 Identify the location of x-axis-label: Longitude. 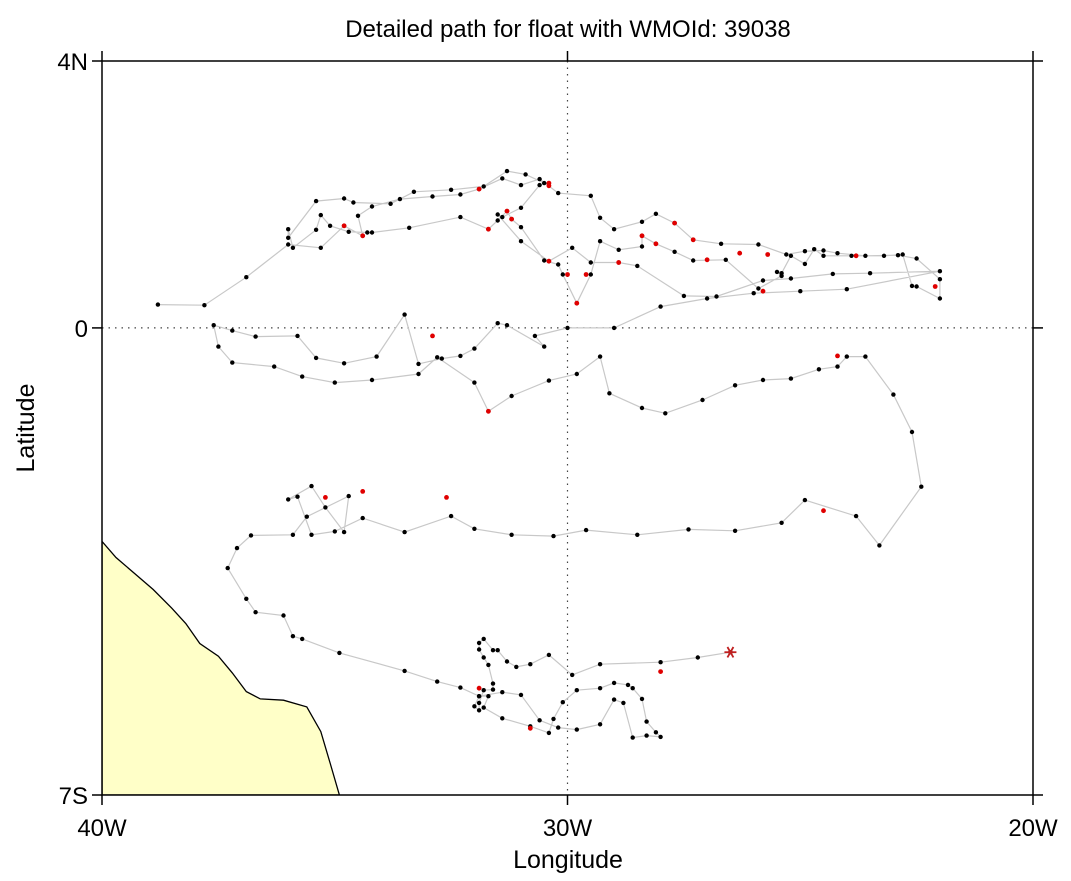
(568, 860).